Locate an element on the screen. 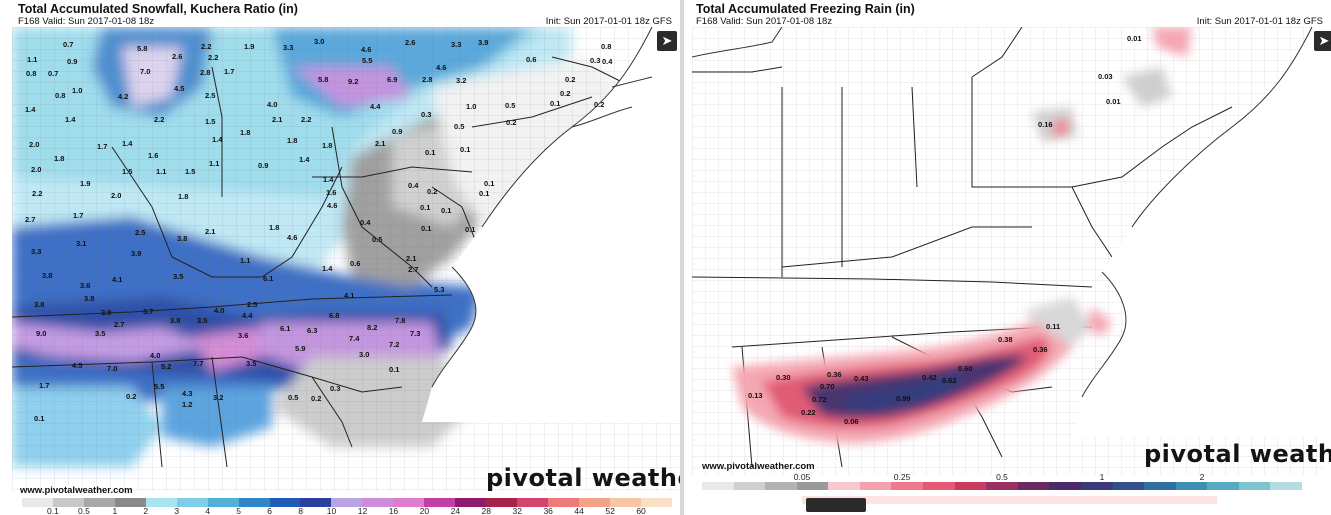 This screenshot has height=515, width=1331. value-label: 2.7 is located at coordinates (119, 324).